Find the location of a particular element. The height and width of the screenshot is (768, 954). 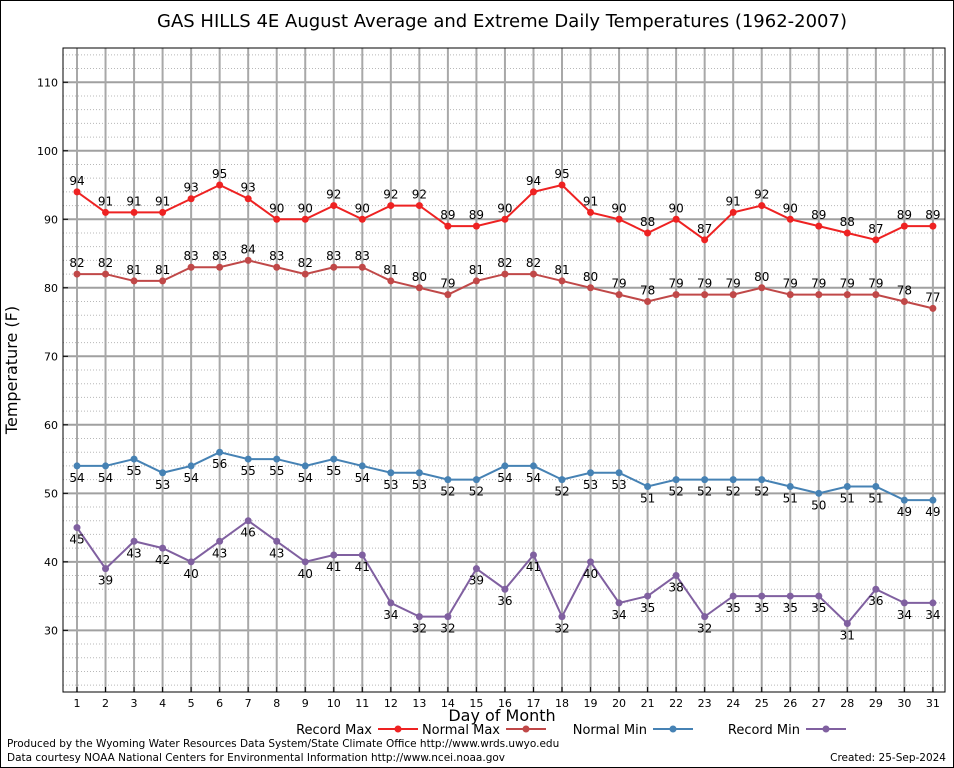

data-label: 84 is located at coordinates (248, 249).